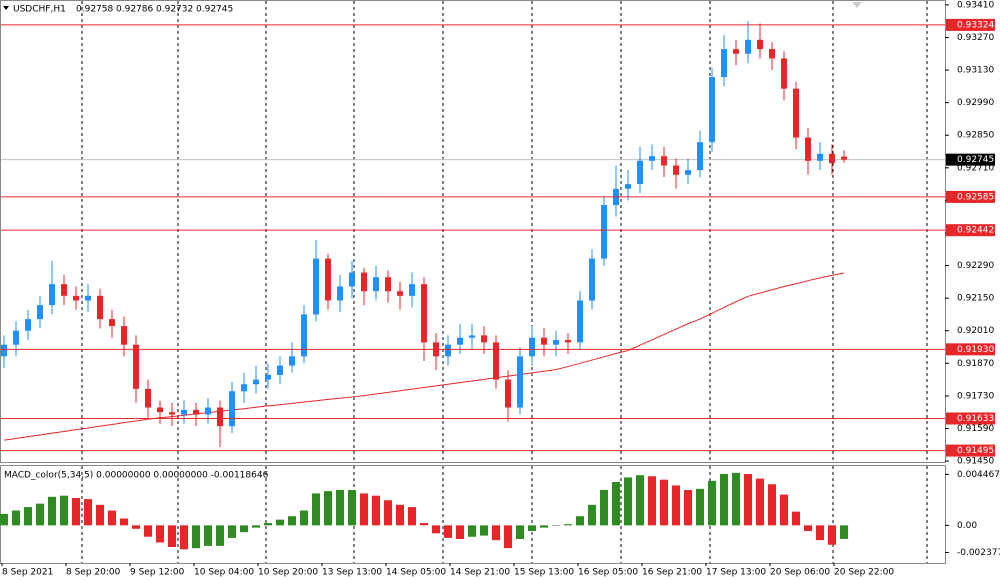 The height and width of the screenshot is (580, 1000). What do you see at coordinates (975, 136) in the screenshot?
I see `y-tick-label: 0.92850` at bounding box center [975, 136].